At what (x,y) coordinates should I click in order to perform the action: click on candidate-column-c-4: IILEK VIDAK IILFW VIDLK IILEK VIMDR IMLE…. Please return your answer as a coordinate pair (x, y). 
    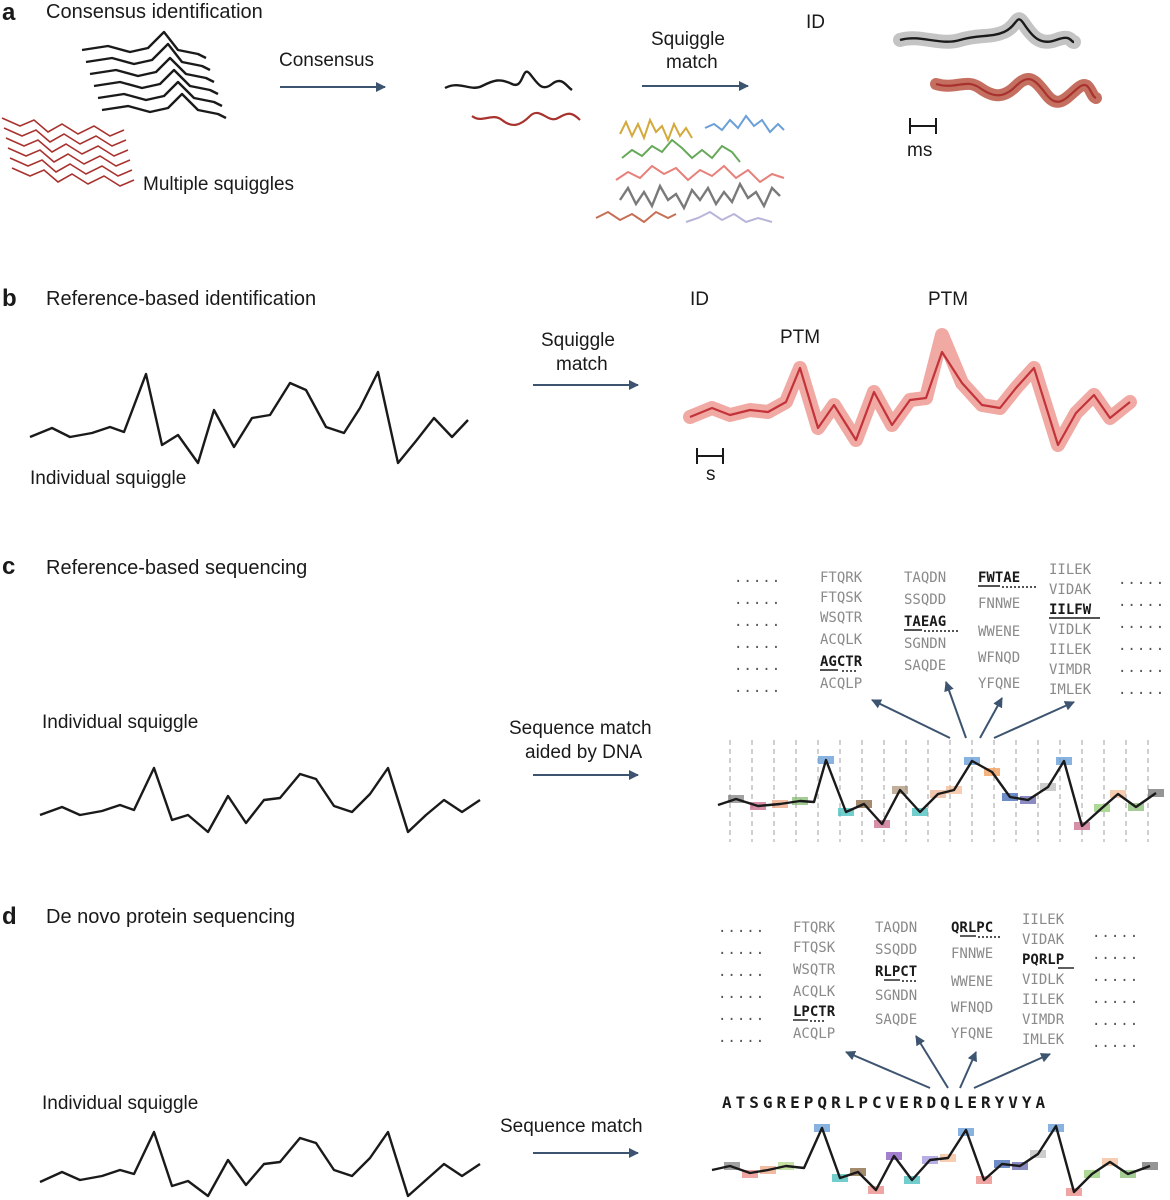
    Looking at the image, I should click on (1070, 630).